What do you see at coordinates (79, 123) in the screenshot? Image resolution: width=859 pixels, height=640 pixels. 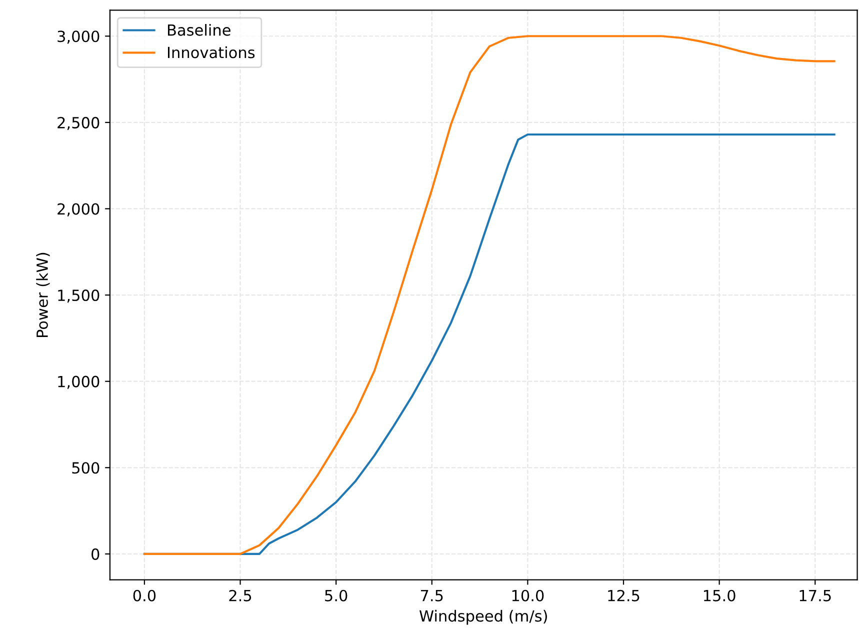 I see `y-tick-label: 2,500` at bounding box center [79, 123].